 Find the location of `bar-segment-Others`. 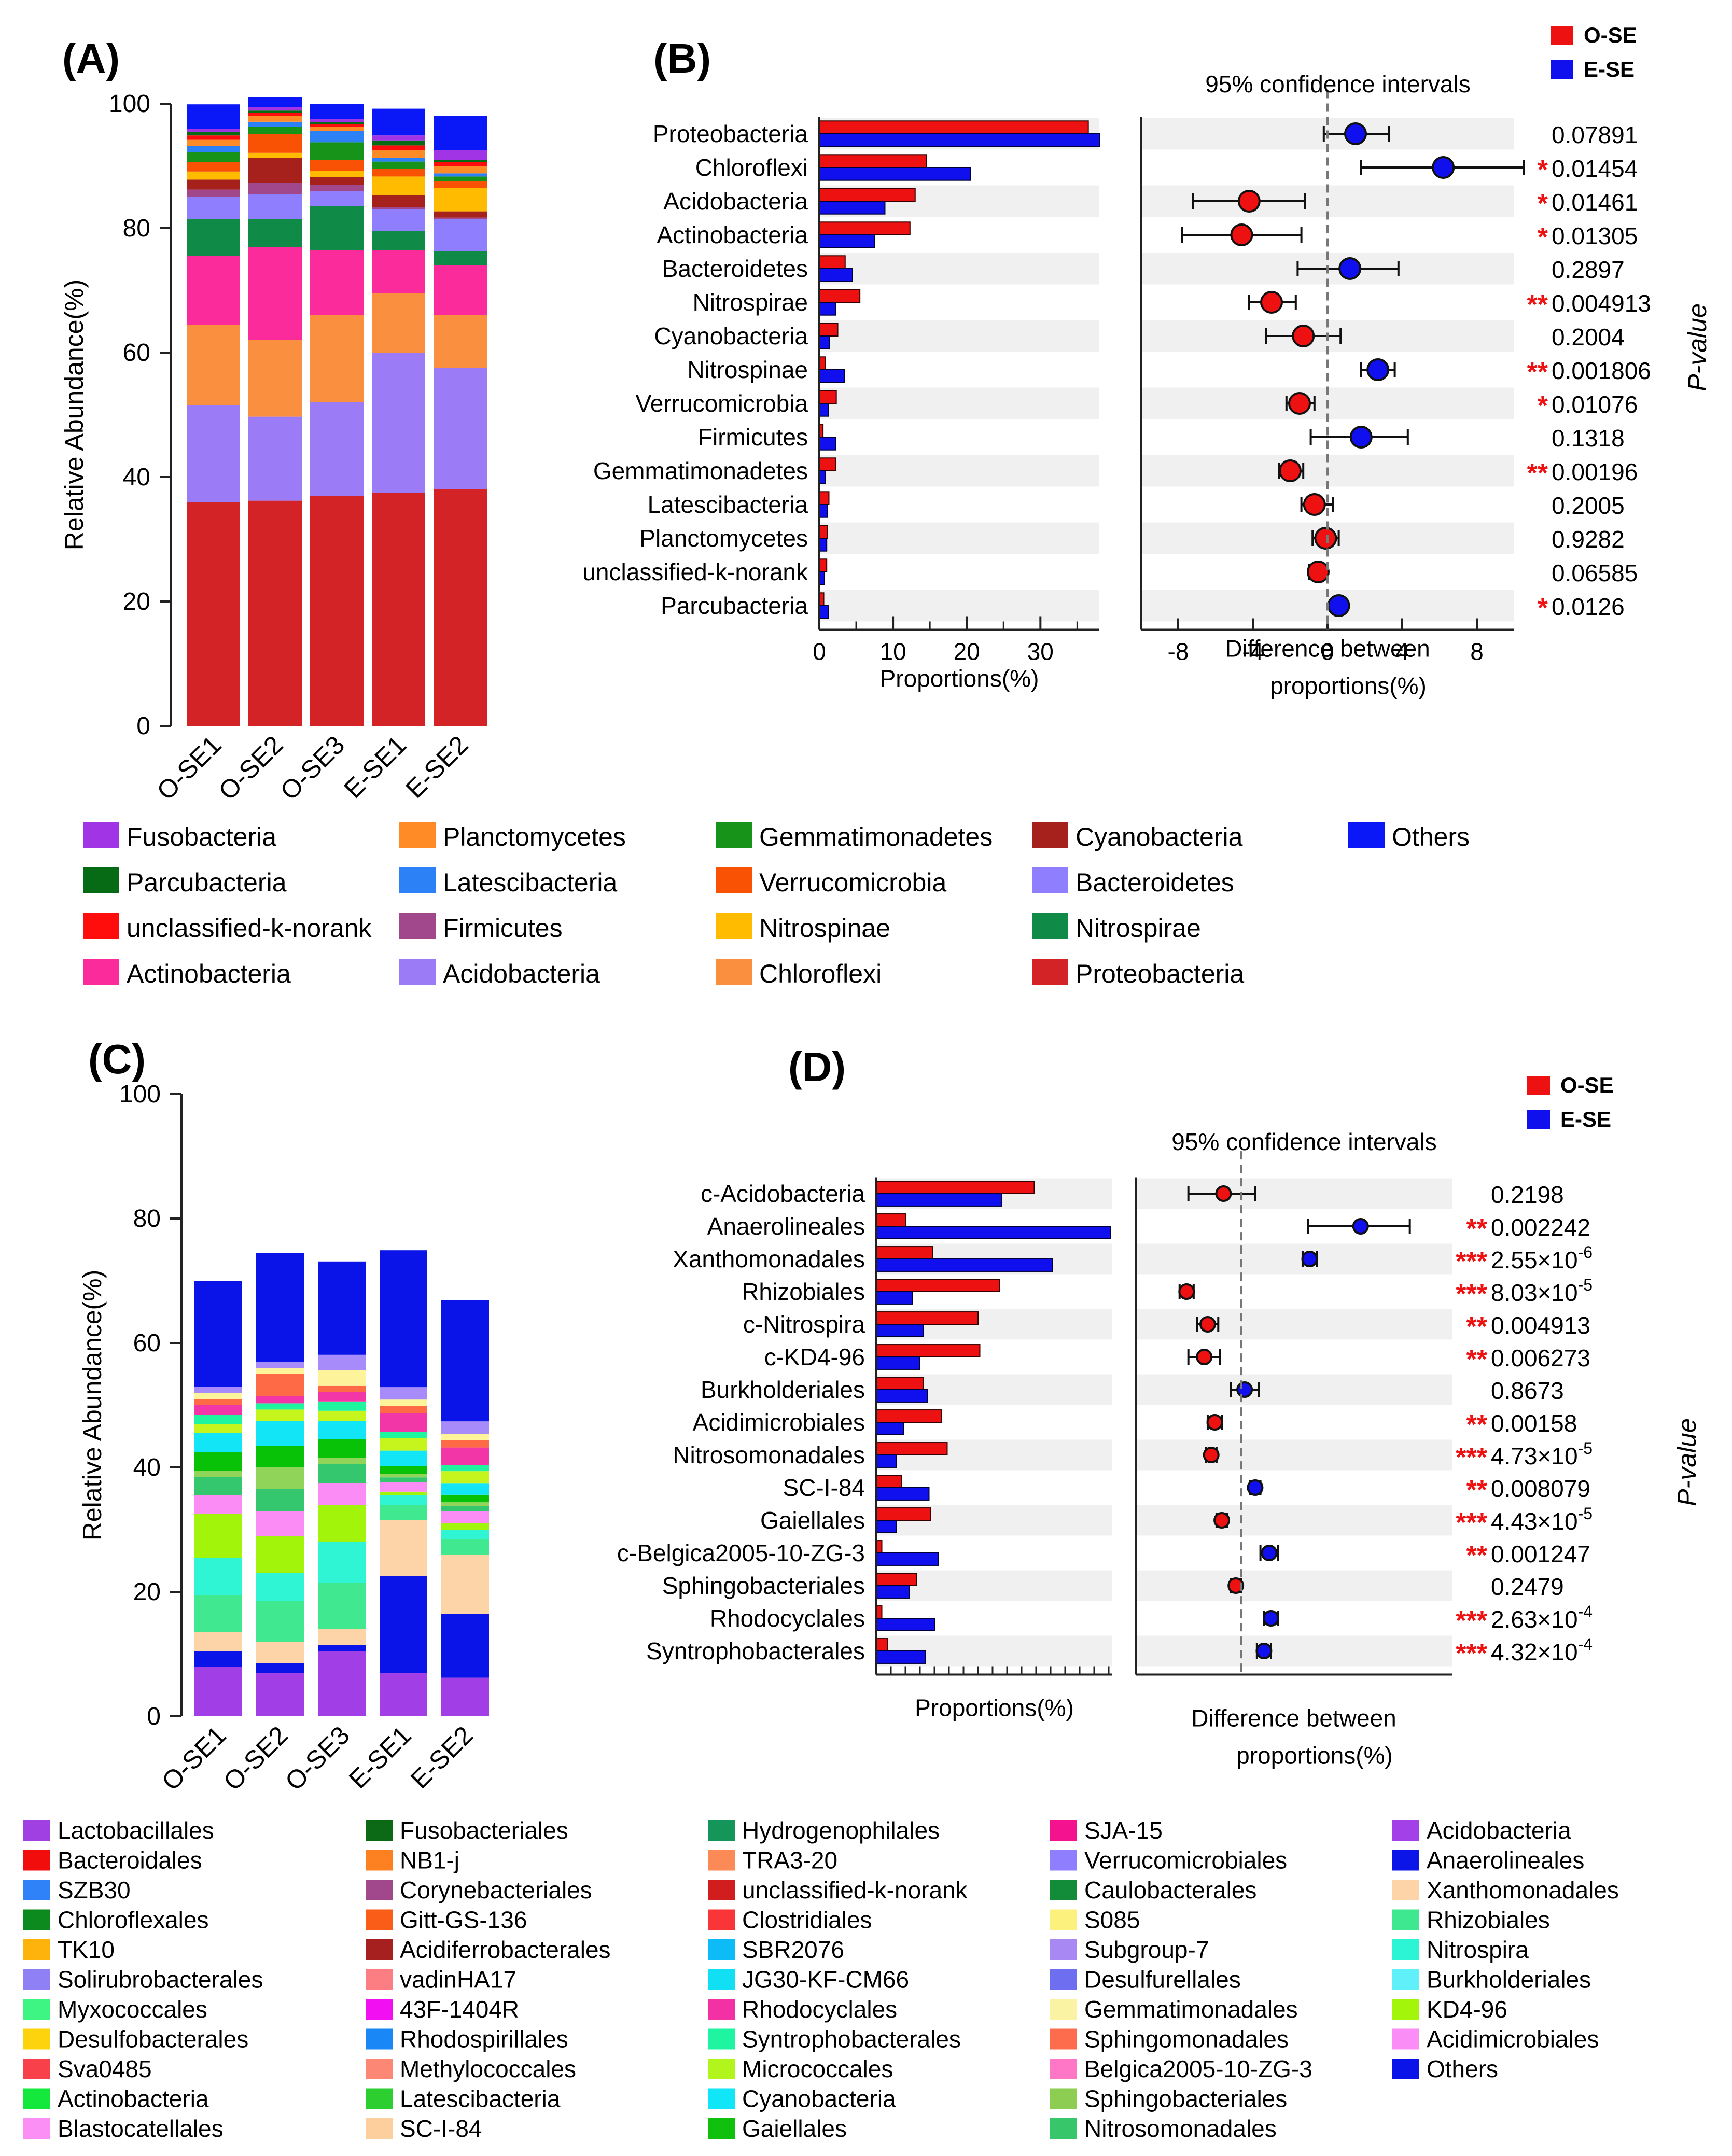

bar-segment-Others is located at coordinates (337, 111).